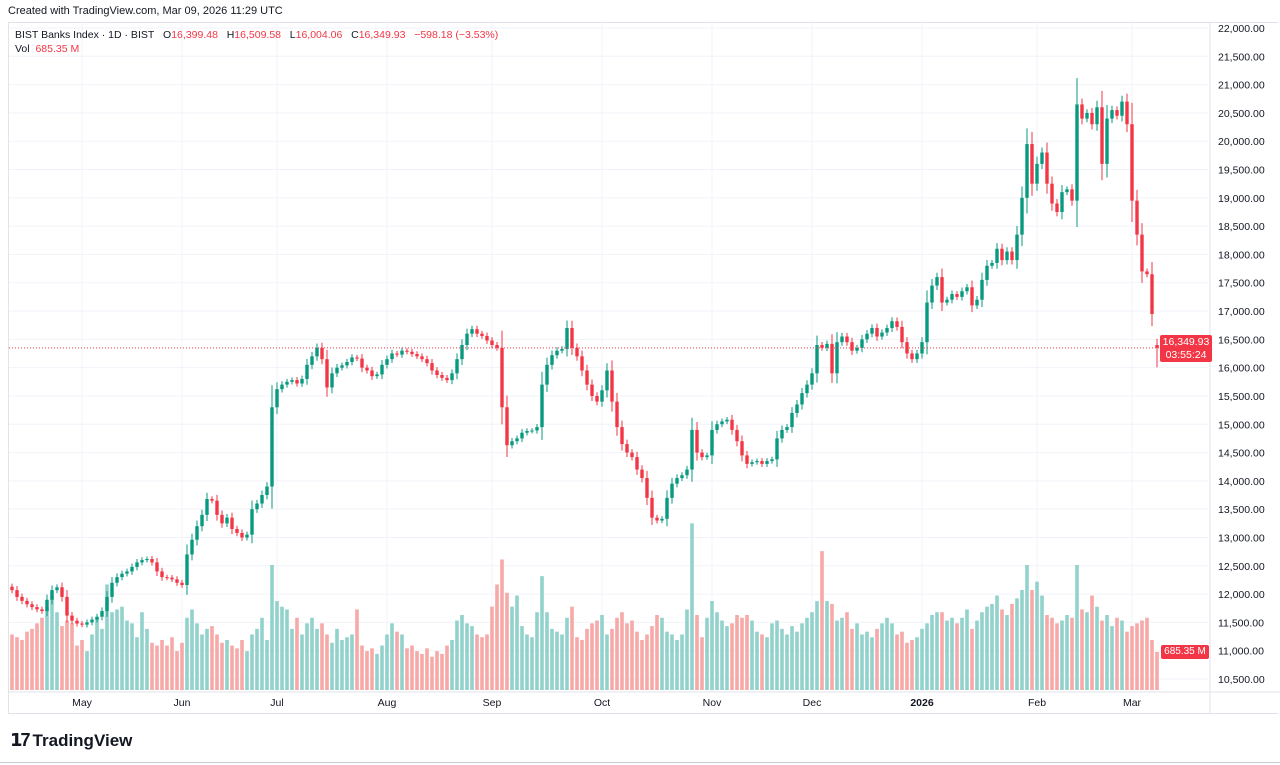 The image size is (1280, 765). I want to click on time-axis: May Jun Jul Aug Sep Oct Nov Dec 2026 Feb Mar, so click(606, 703).